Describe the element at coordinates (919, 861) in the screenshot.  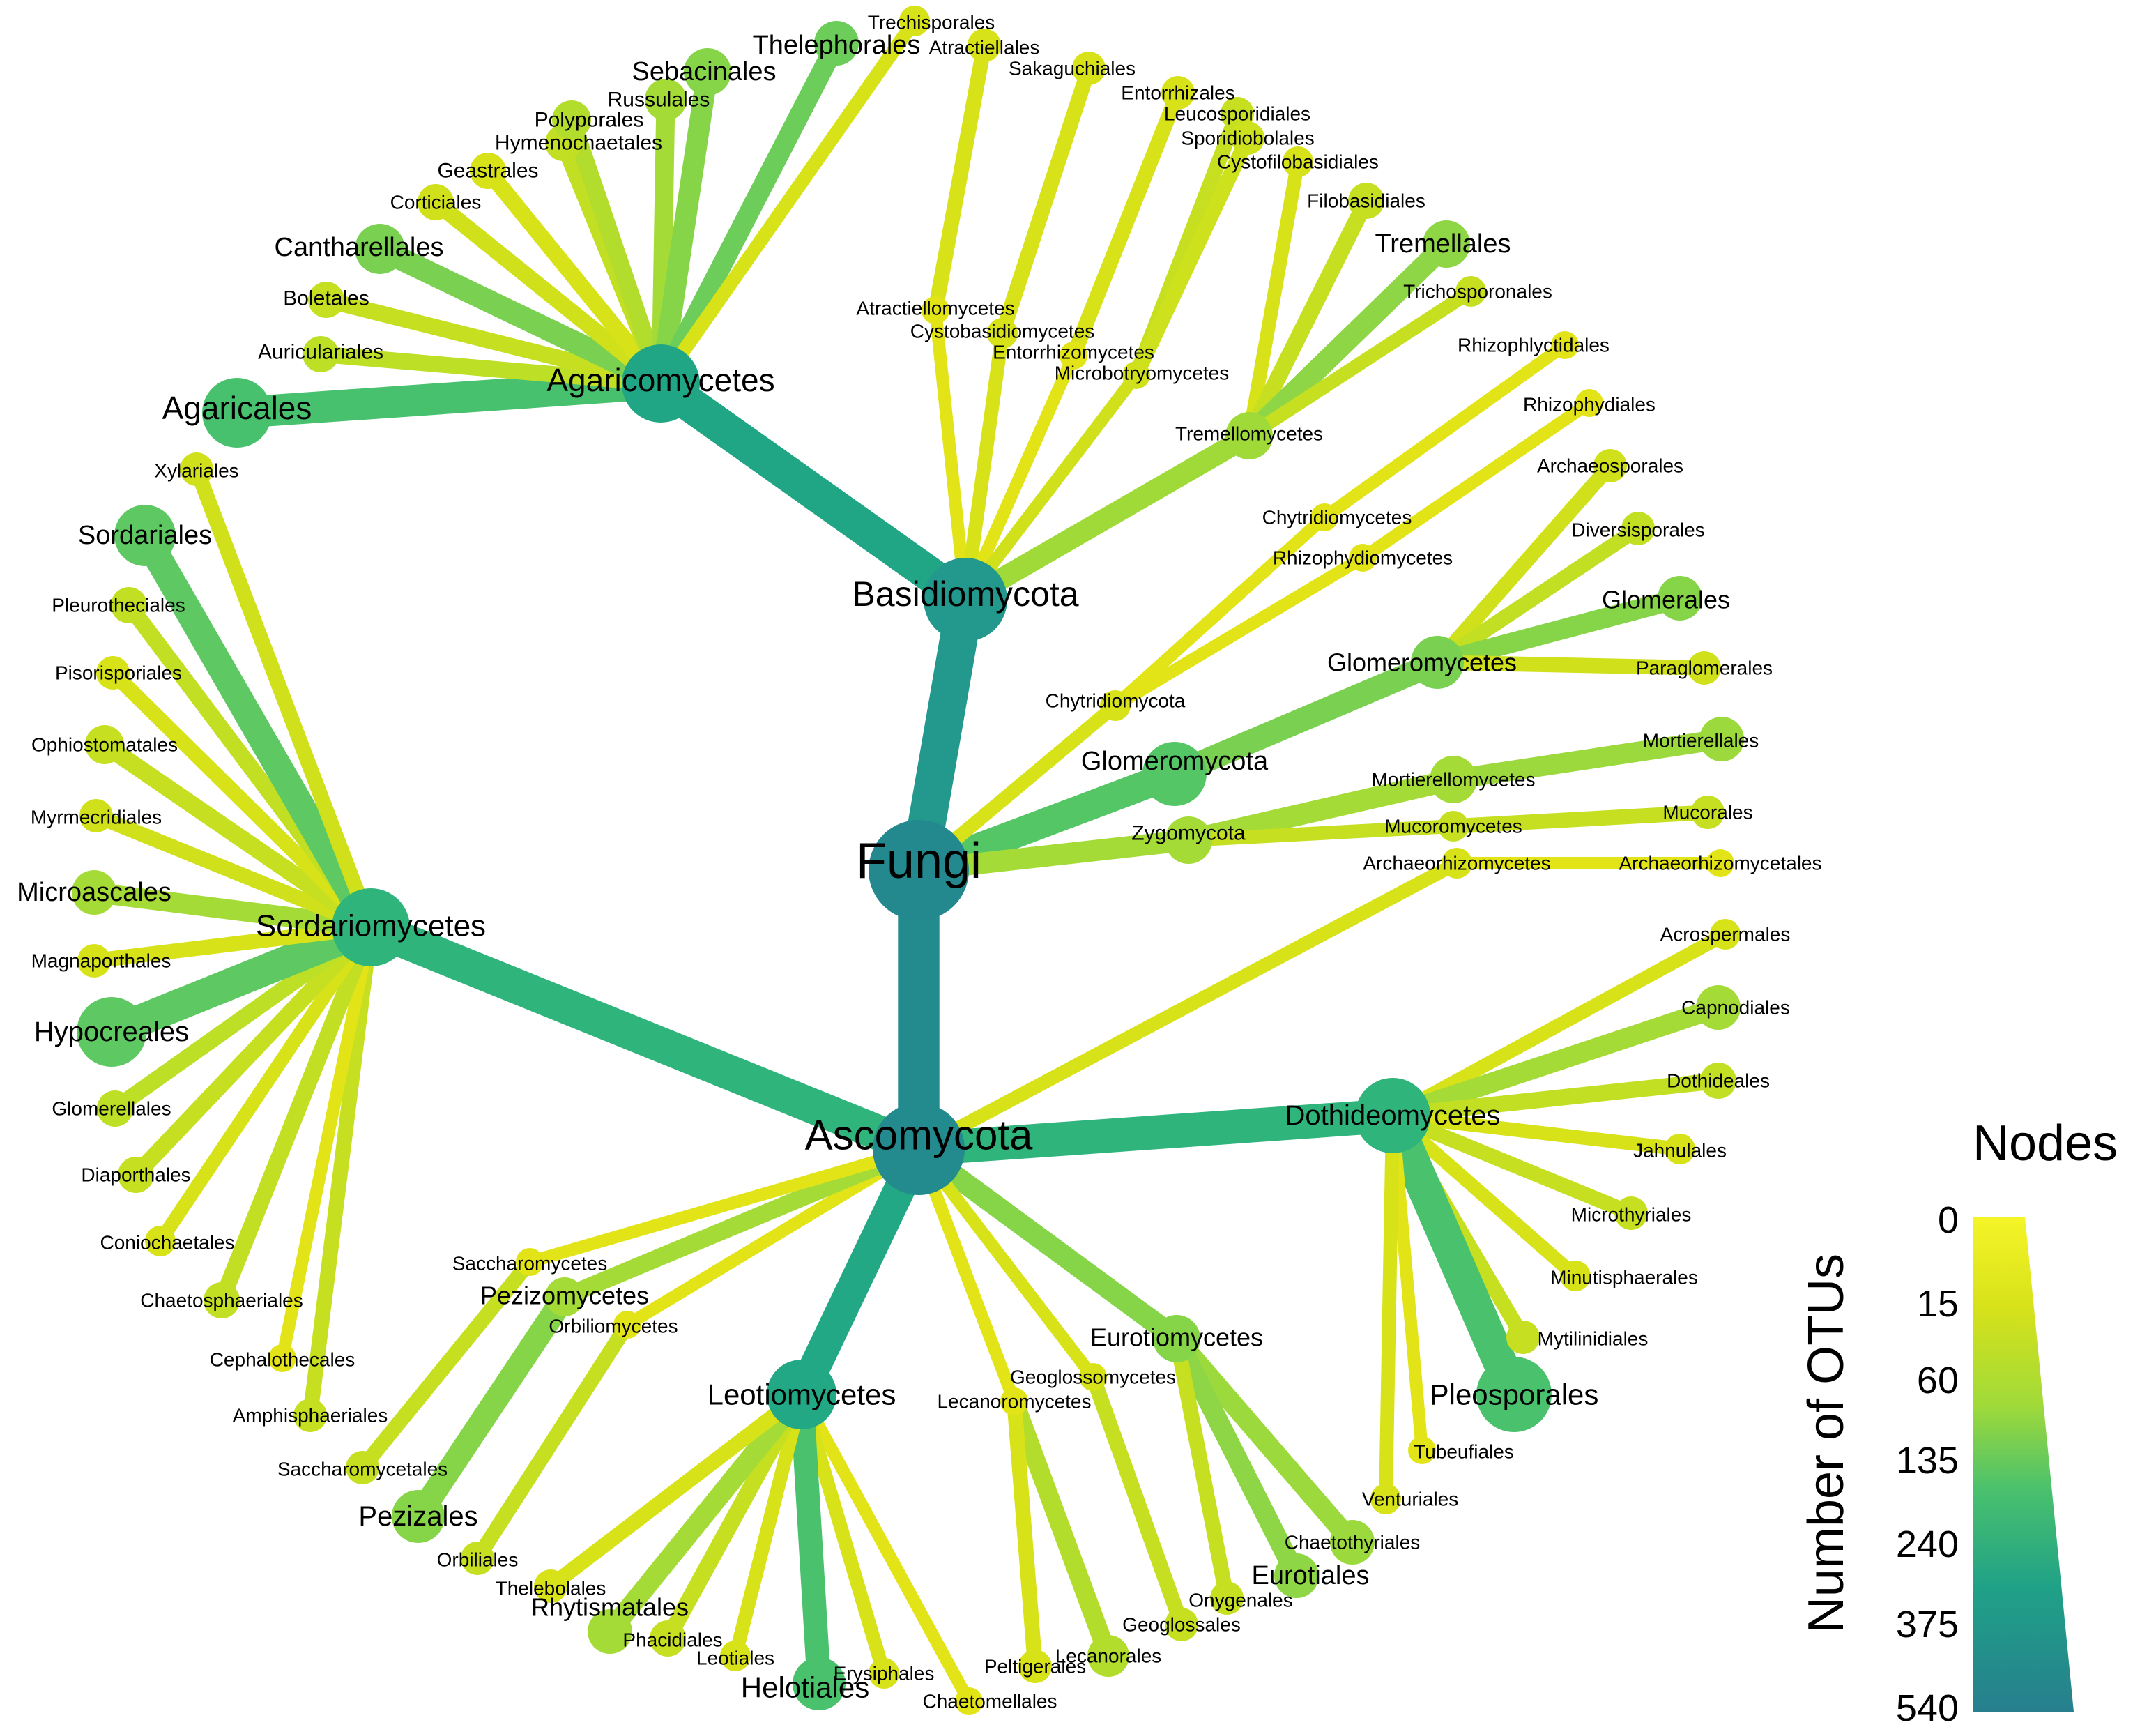
I see `label-fungi: Fungi` at that location.